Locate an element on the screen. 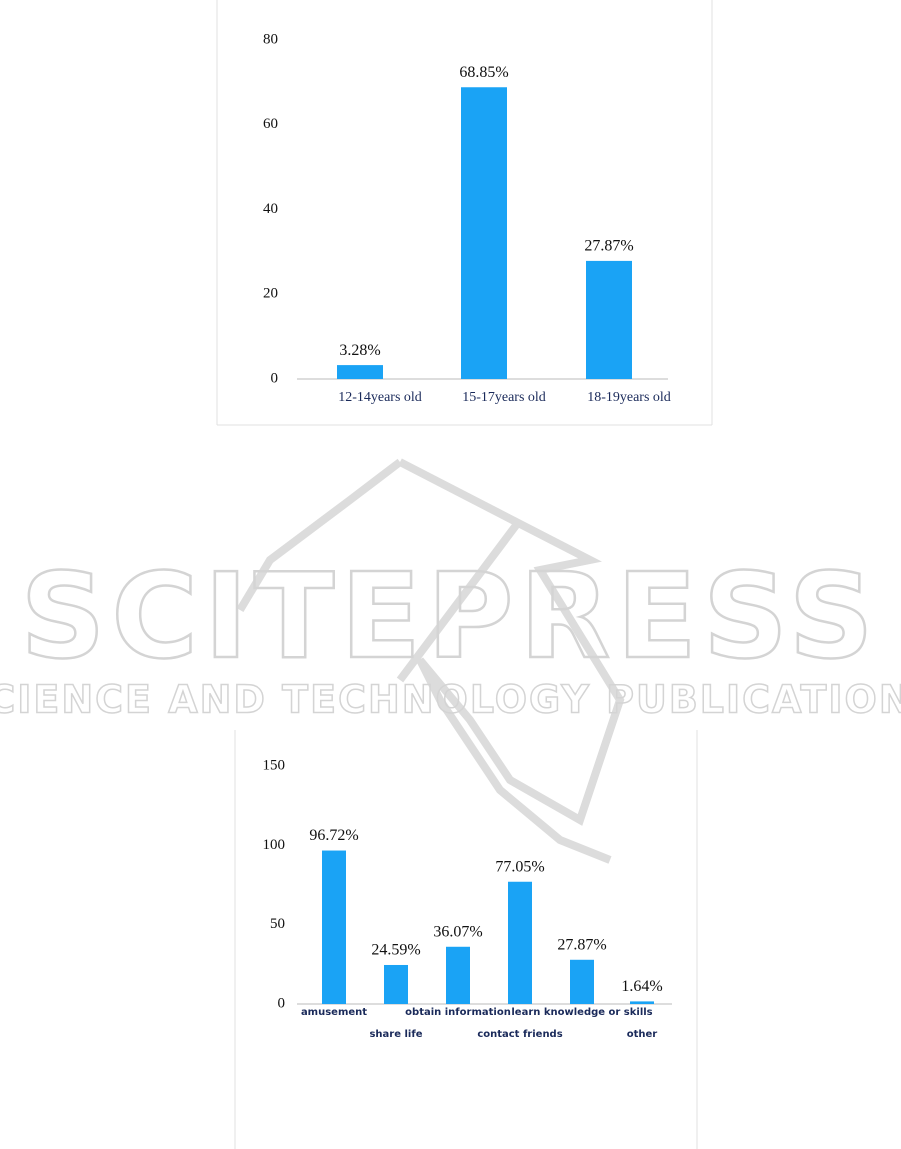  value-label: 1.64% is located at coordinates (641, 986).